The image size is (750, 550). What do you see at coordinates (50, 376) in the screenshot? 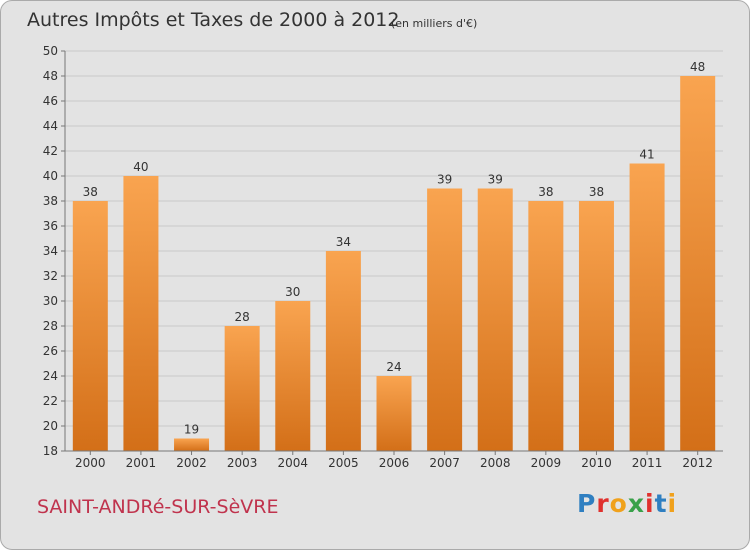
I see `y-tick-label: 24` at bounding box center [50, 376].